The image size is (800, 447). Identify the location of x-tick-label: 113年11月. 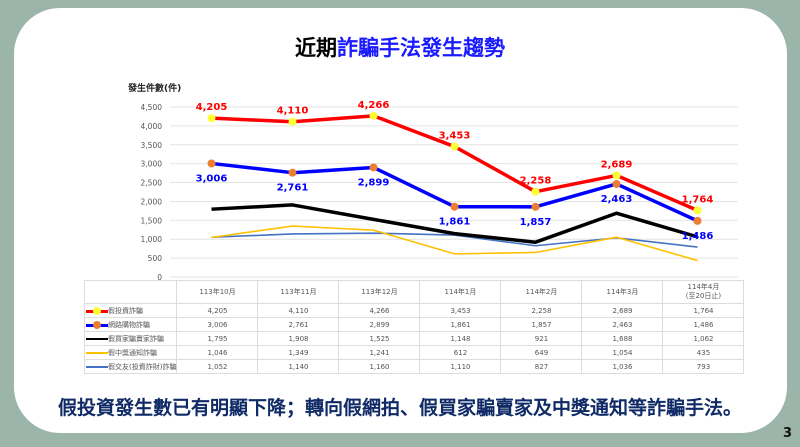
(298, 291).